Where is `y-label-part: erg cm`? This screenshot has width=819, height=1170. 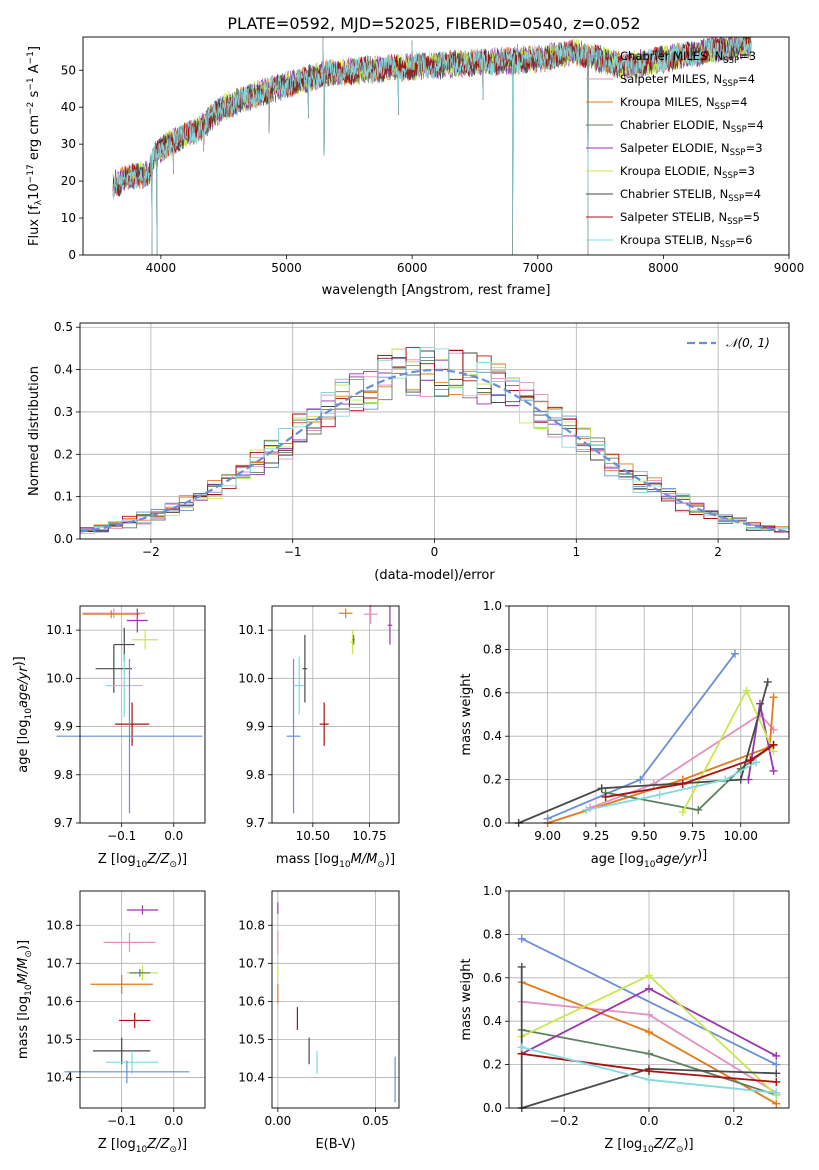 y-label-part: erg cm is located at coordinates (34, 139).